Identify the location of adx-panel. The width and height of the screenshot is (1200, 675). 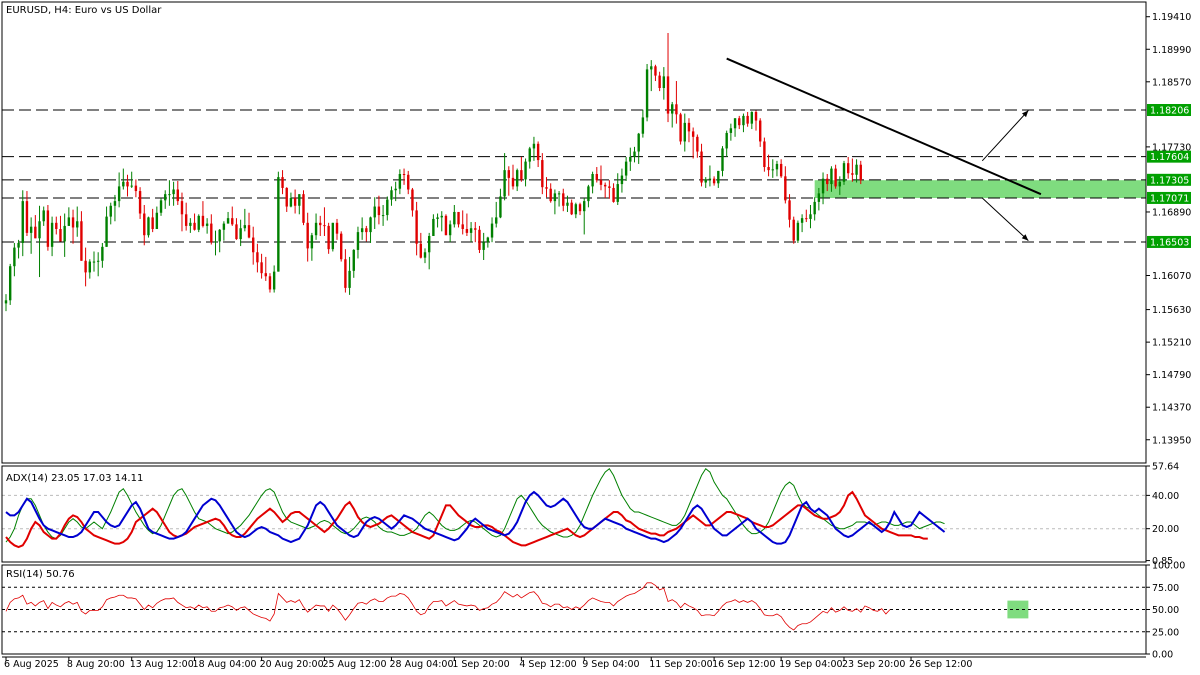
(574, 508).